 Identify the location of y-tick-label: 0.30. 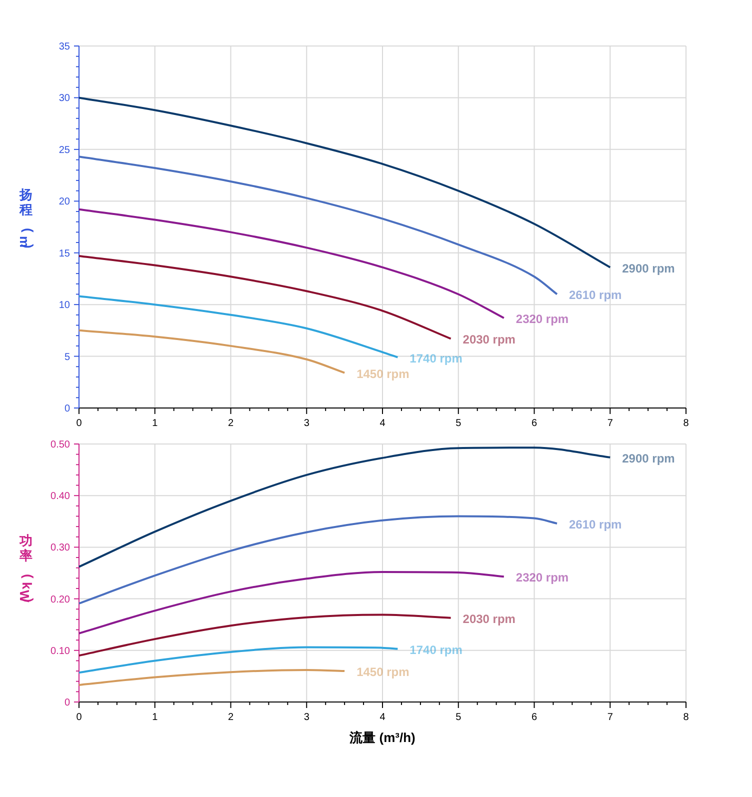
(60, 548).